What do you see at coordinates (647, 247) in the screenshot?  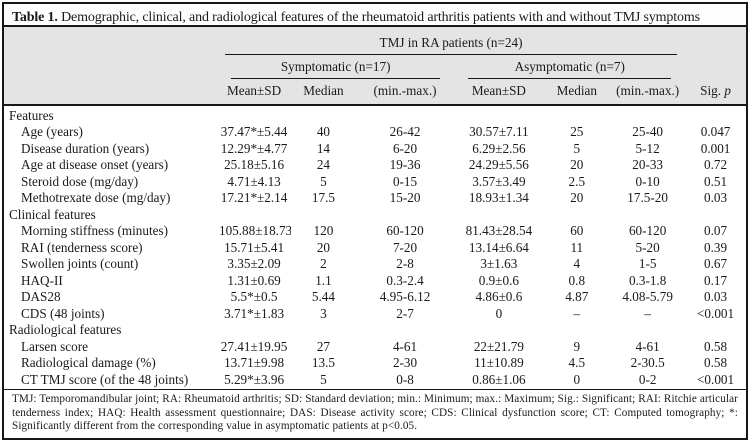 I see `cell-asym-min-max: 5-20` at bounding box center [647, 247].